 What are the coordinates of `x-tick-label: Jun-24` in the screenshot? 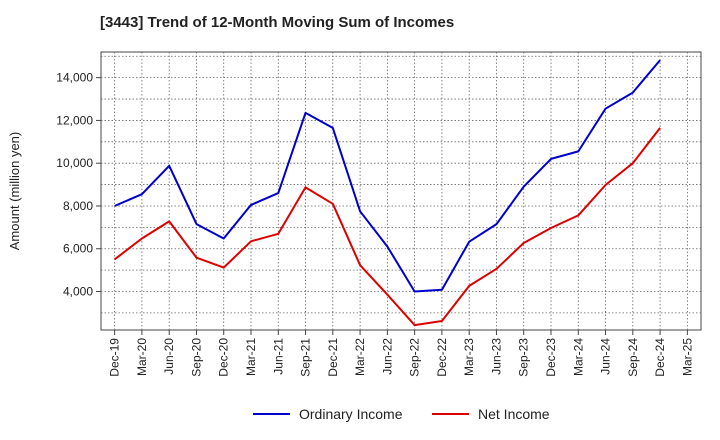 It's located at (606, 356).